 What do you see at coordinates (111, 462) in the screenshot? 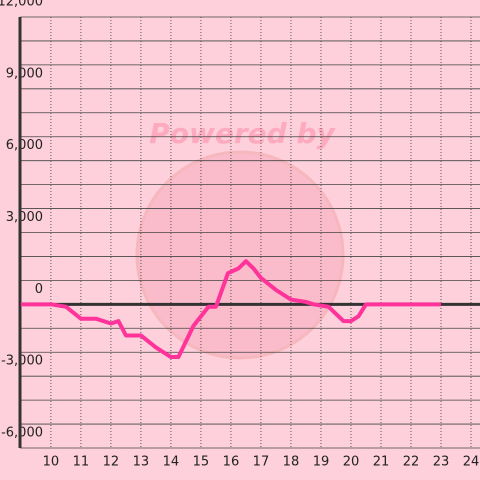
I see `x-tick-label: 12` at bounding box center [111, 462].